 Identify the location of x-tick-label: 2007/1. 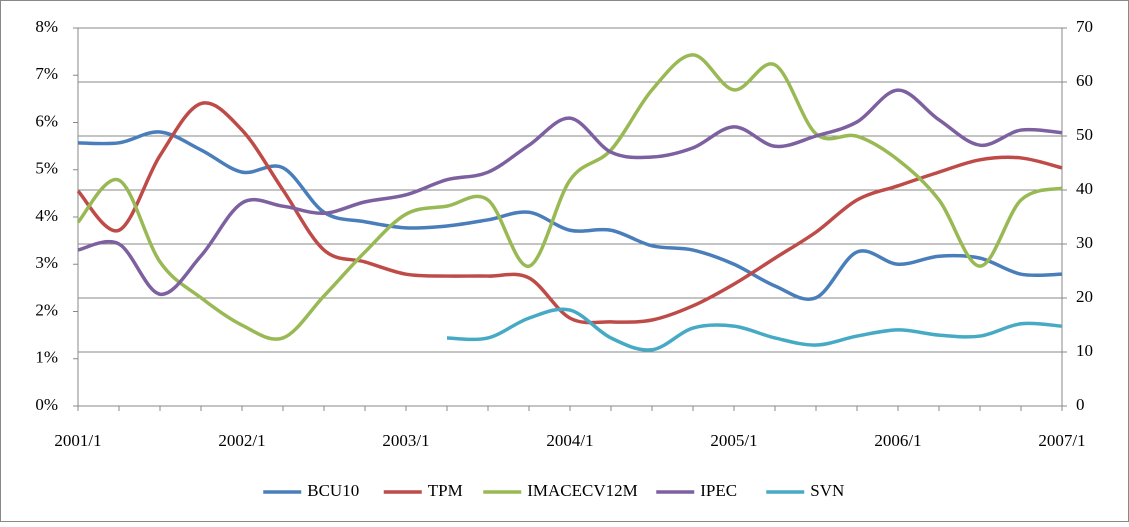
(1061, 440).